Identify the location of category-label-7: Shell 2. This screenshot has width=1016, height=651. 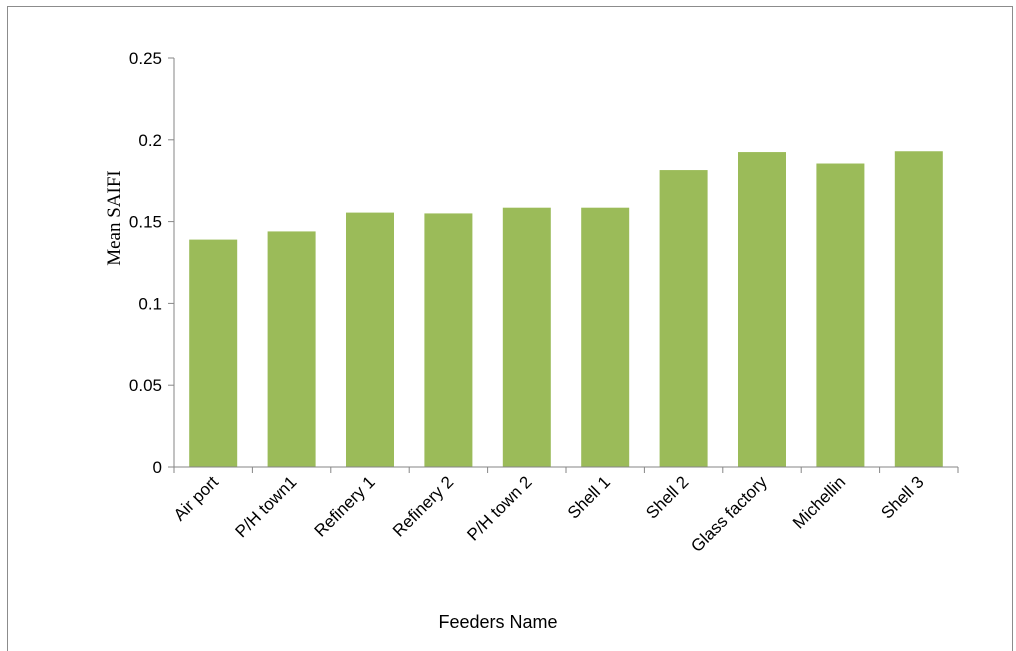
(667, 497).